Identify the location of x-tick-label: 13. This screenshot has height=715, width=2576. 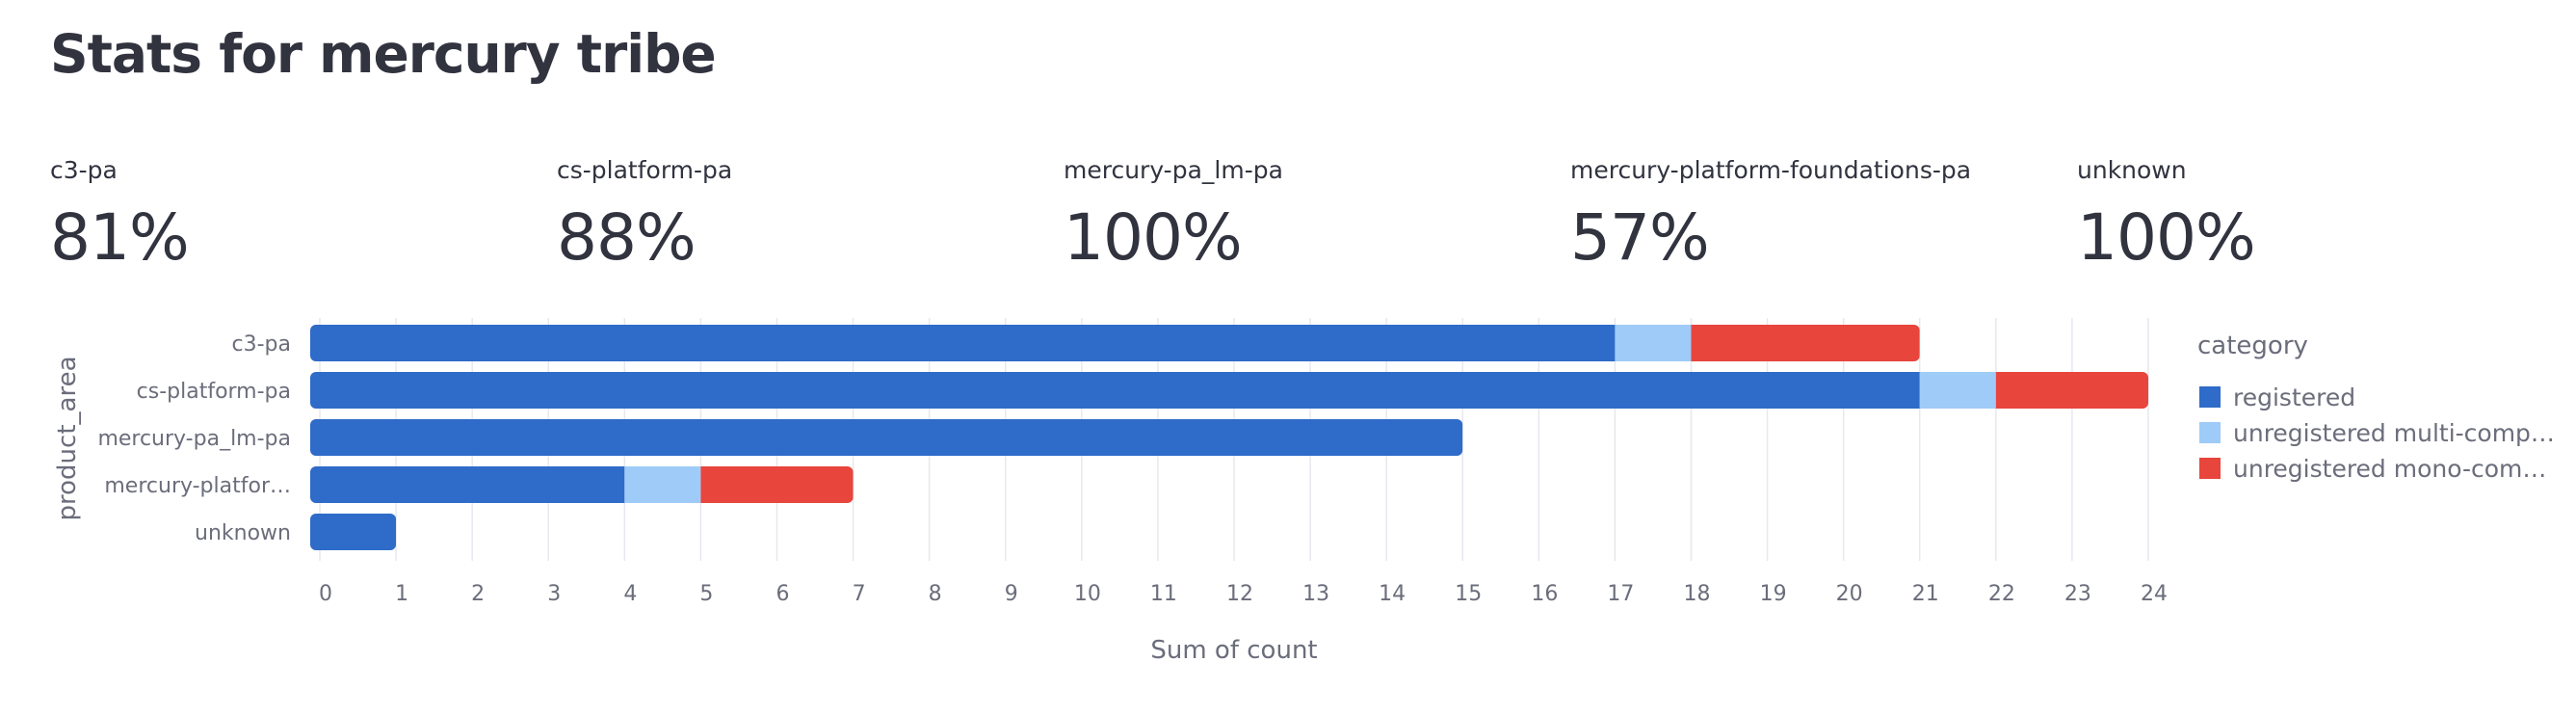
(1315, 594).